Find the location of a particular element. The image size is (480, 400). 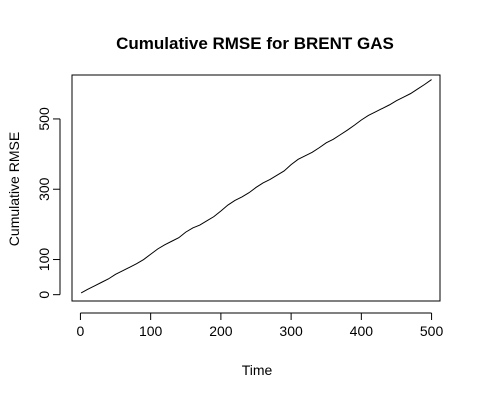

y-tick-label: 300 is located at coordinates (44, 189).